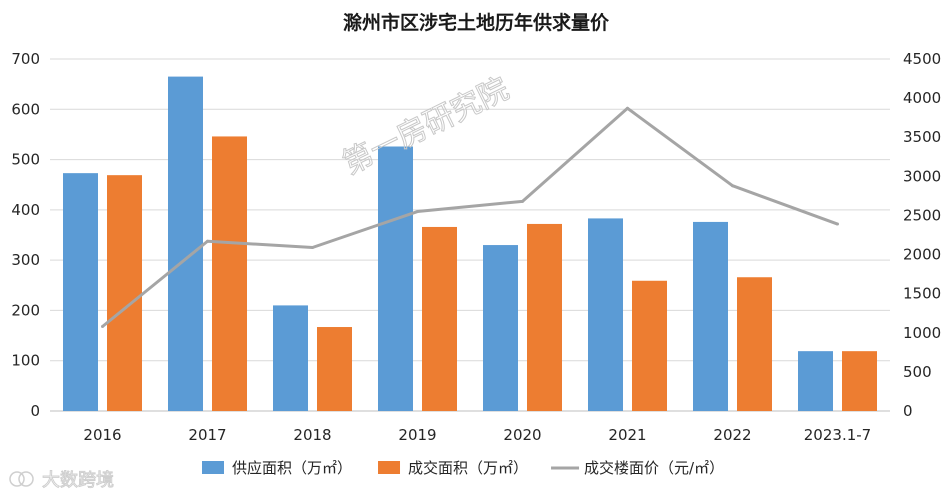 Image resolution: width=952 pixels, height=499 pixels. What do you see at coordinates (25, 235) in the screenshot?
I see `left-axis-ticks: 0 100 200 300 400 500 600 700` at bounding box center [25, 235].